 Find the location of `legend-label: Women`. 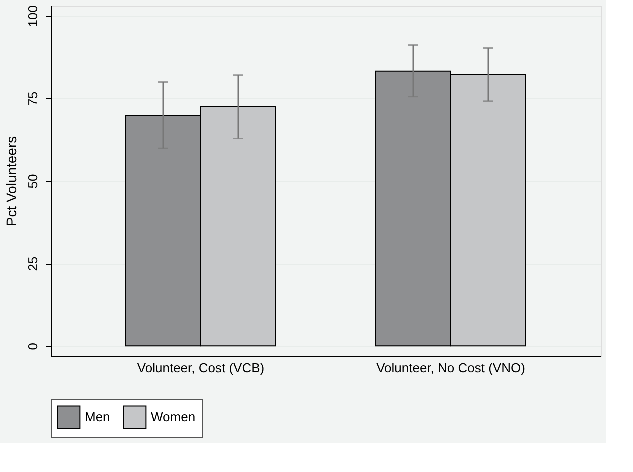

legend-label: Women is located at coordinates (173, 416).